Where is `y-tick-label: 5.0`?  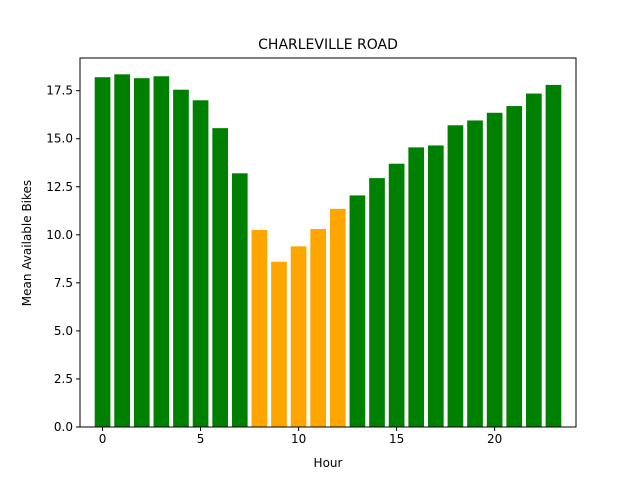 y-tick-label: 5.0 is located at coordinates (63, 331).